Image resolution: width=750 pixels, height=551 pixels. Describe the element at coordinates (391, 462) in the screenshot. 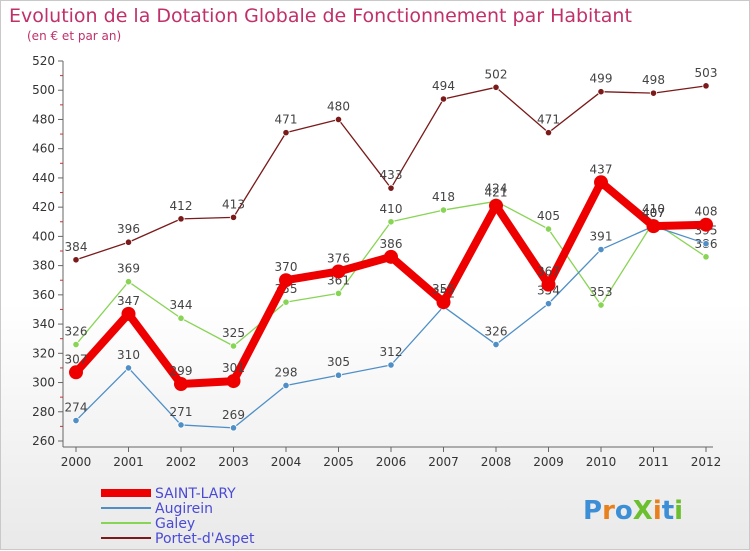

I see `x-tick-label: 2006` at that location.